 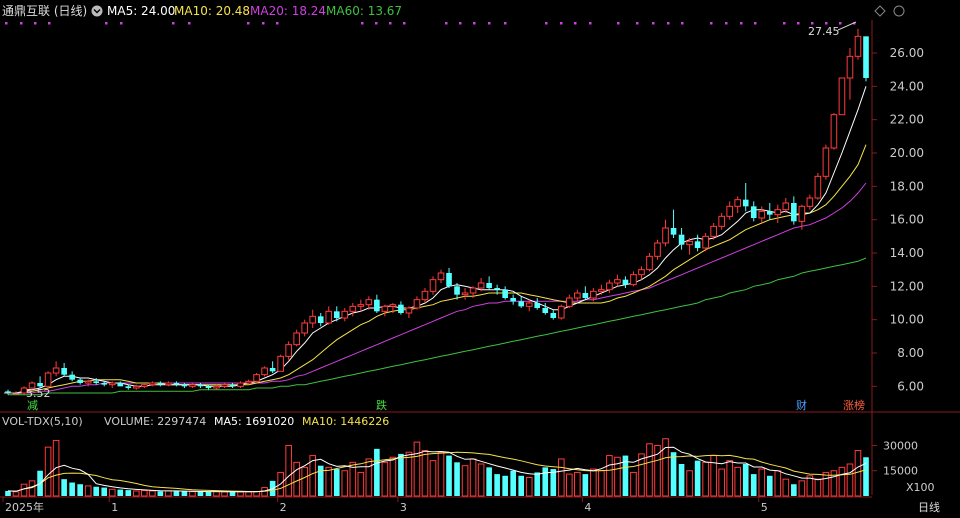 What do you see at coordinates (900, 471) in the screenshot?
I see `volume-tick-label: 15000` at bounding box center [900, 471].